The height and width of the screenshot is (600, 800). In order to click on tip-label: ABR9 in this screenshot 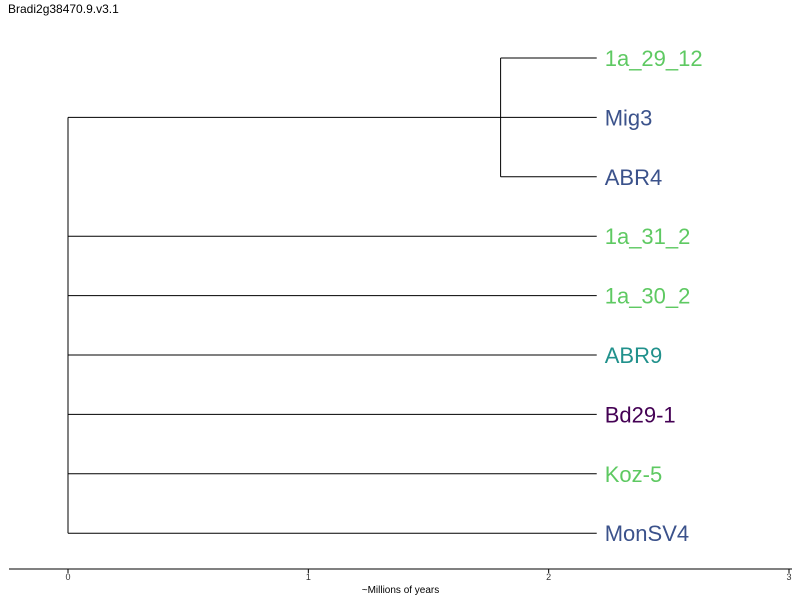, I will do `click(633, 355)`.